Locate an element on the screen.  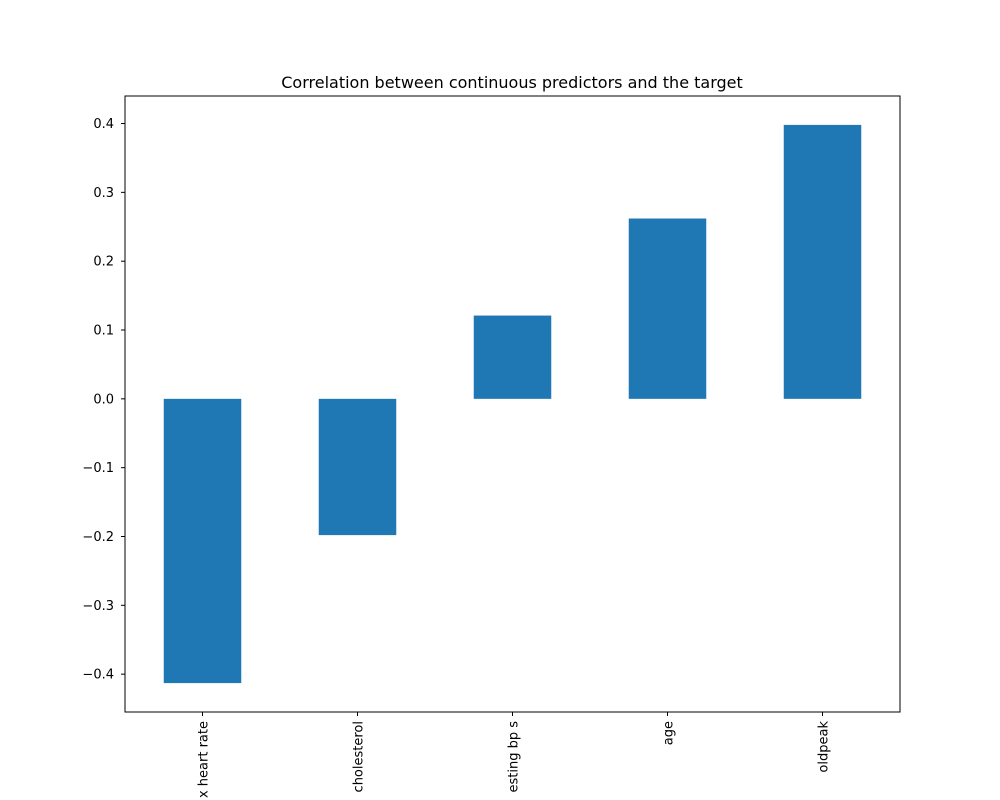
y-tick-label: −0.1 is located at coordinates (98, 468).